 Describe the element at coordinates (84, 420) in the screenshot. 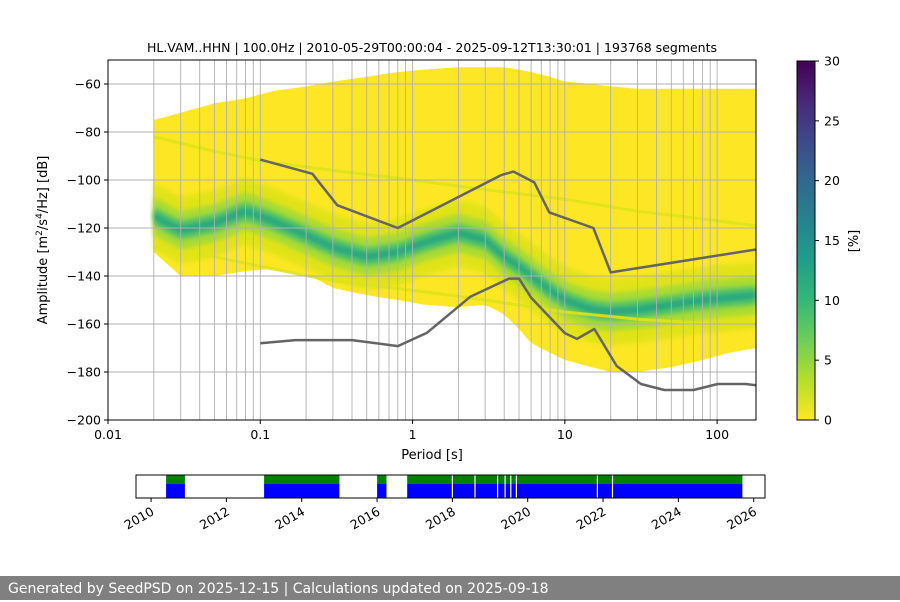

I see `y-tick-label: −200` at that location.